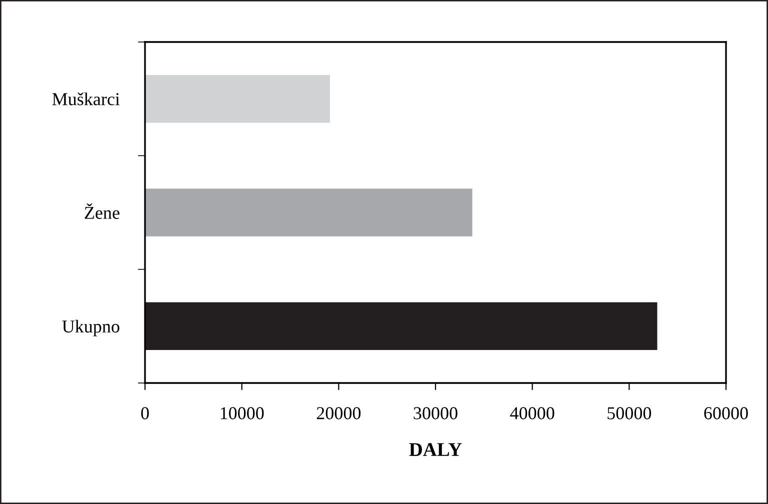  What do you see at coordinates (242, 413) in the screenshot?
I see `x-tick-label: 10000` at bounding box center [242, 413].